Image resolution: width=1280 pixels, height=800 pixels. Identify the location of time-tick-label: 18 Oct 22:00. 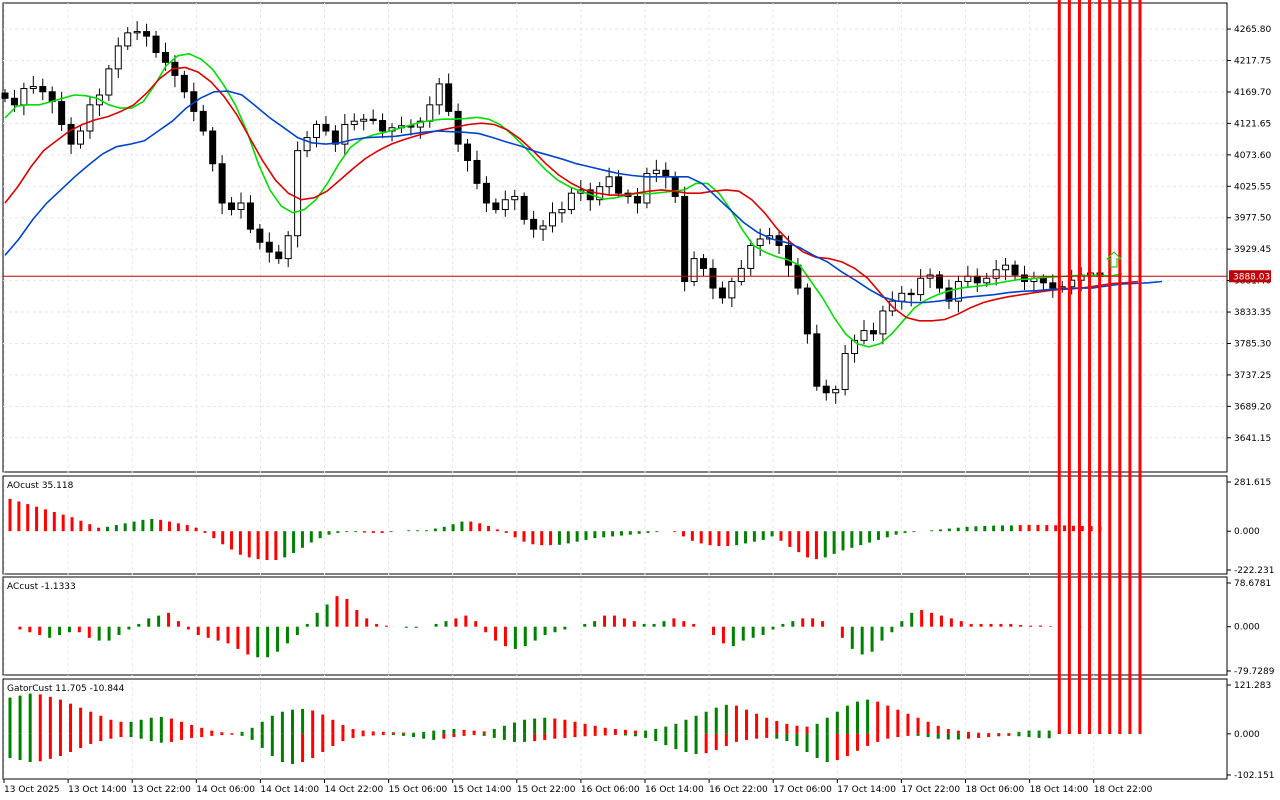
(1123, 790).